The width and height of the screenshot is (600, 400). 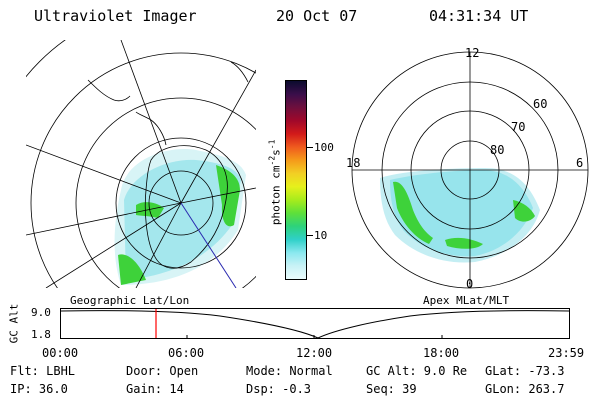 I want to click on mlt-label-18: 18, so click(x=353, y=163).